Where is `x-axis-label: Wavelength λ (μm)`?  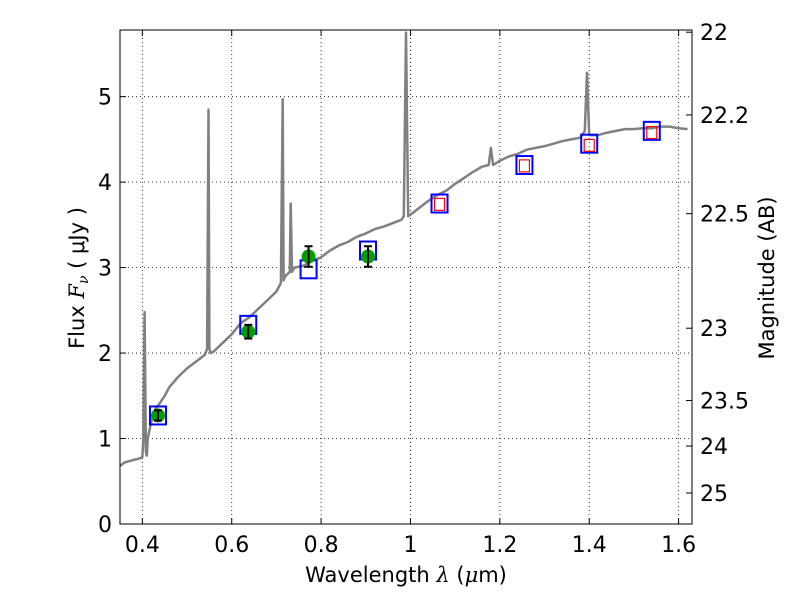 x-axis-label: Wavelength λ (μm) is located at coordinates (406, 575).